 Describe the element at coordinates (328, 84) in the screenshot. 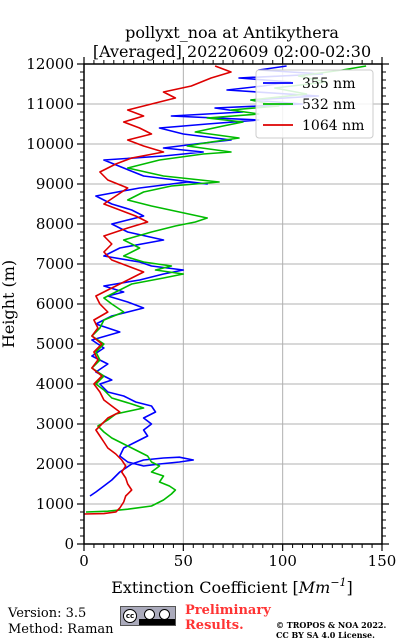

I see `legend-label: 355 nm` at that location.